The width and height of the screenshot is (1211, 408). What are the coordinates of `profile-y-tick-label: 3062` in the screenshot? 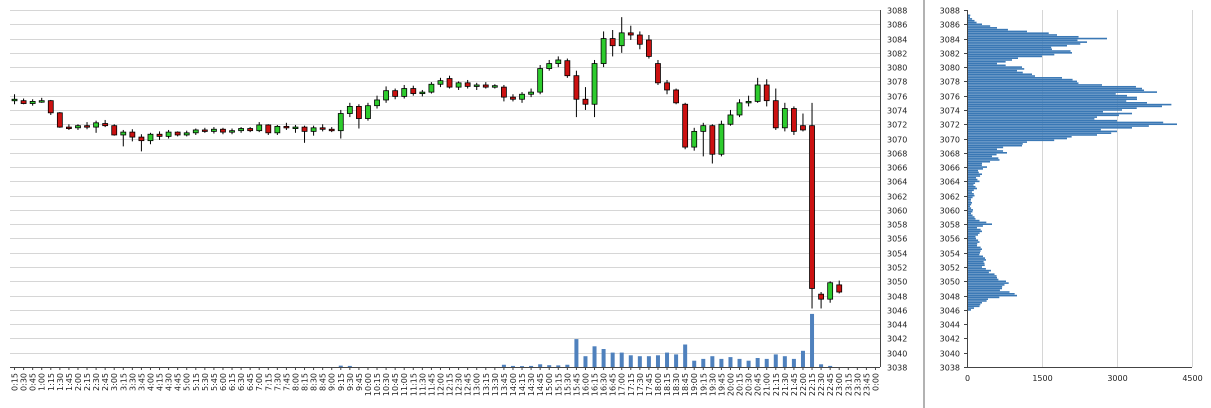 It's located at (950, 197).